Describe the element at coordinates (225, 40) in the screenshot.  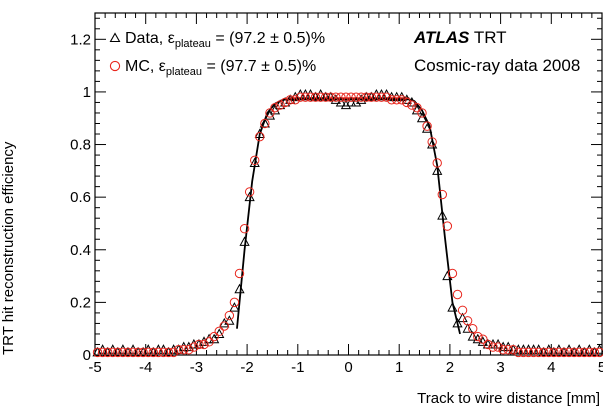
I see `legend-entry-data: Data, εplateau = (97.2 ± 0.5)%` at that location.